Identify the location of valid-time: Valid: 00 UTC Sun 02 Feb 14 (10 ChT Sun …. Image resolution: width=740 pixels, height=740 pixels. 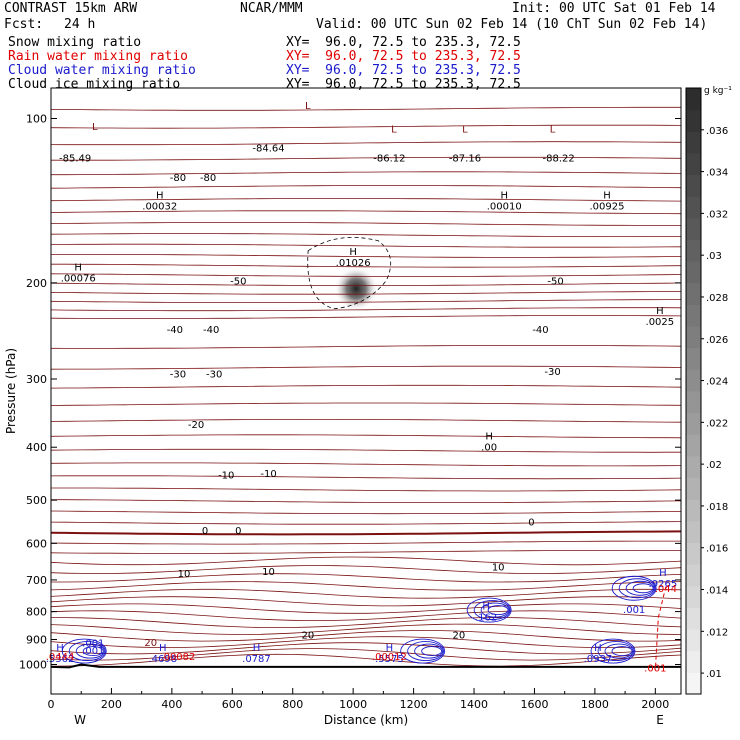
(512, 24).